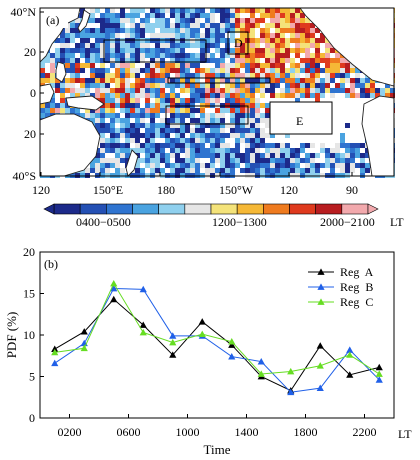  I want to click on x-tick-label: 1400, so click(247, 432).